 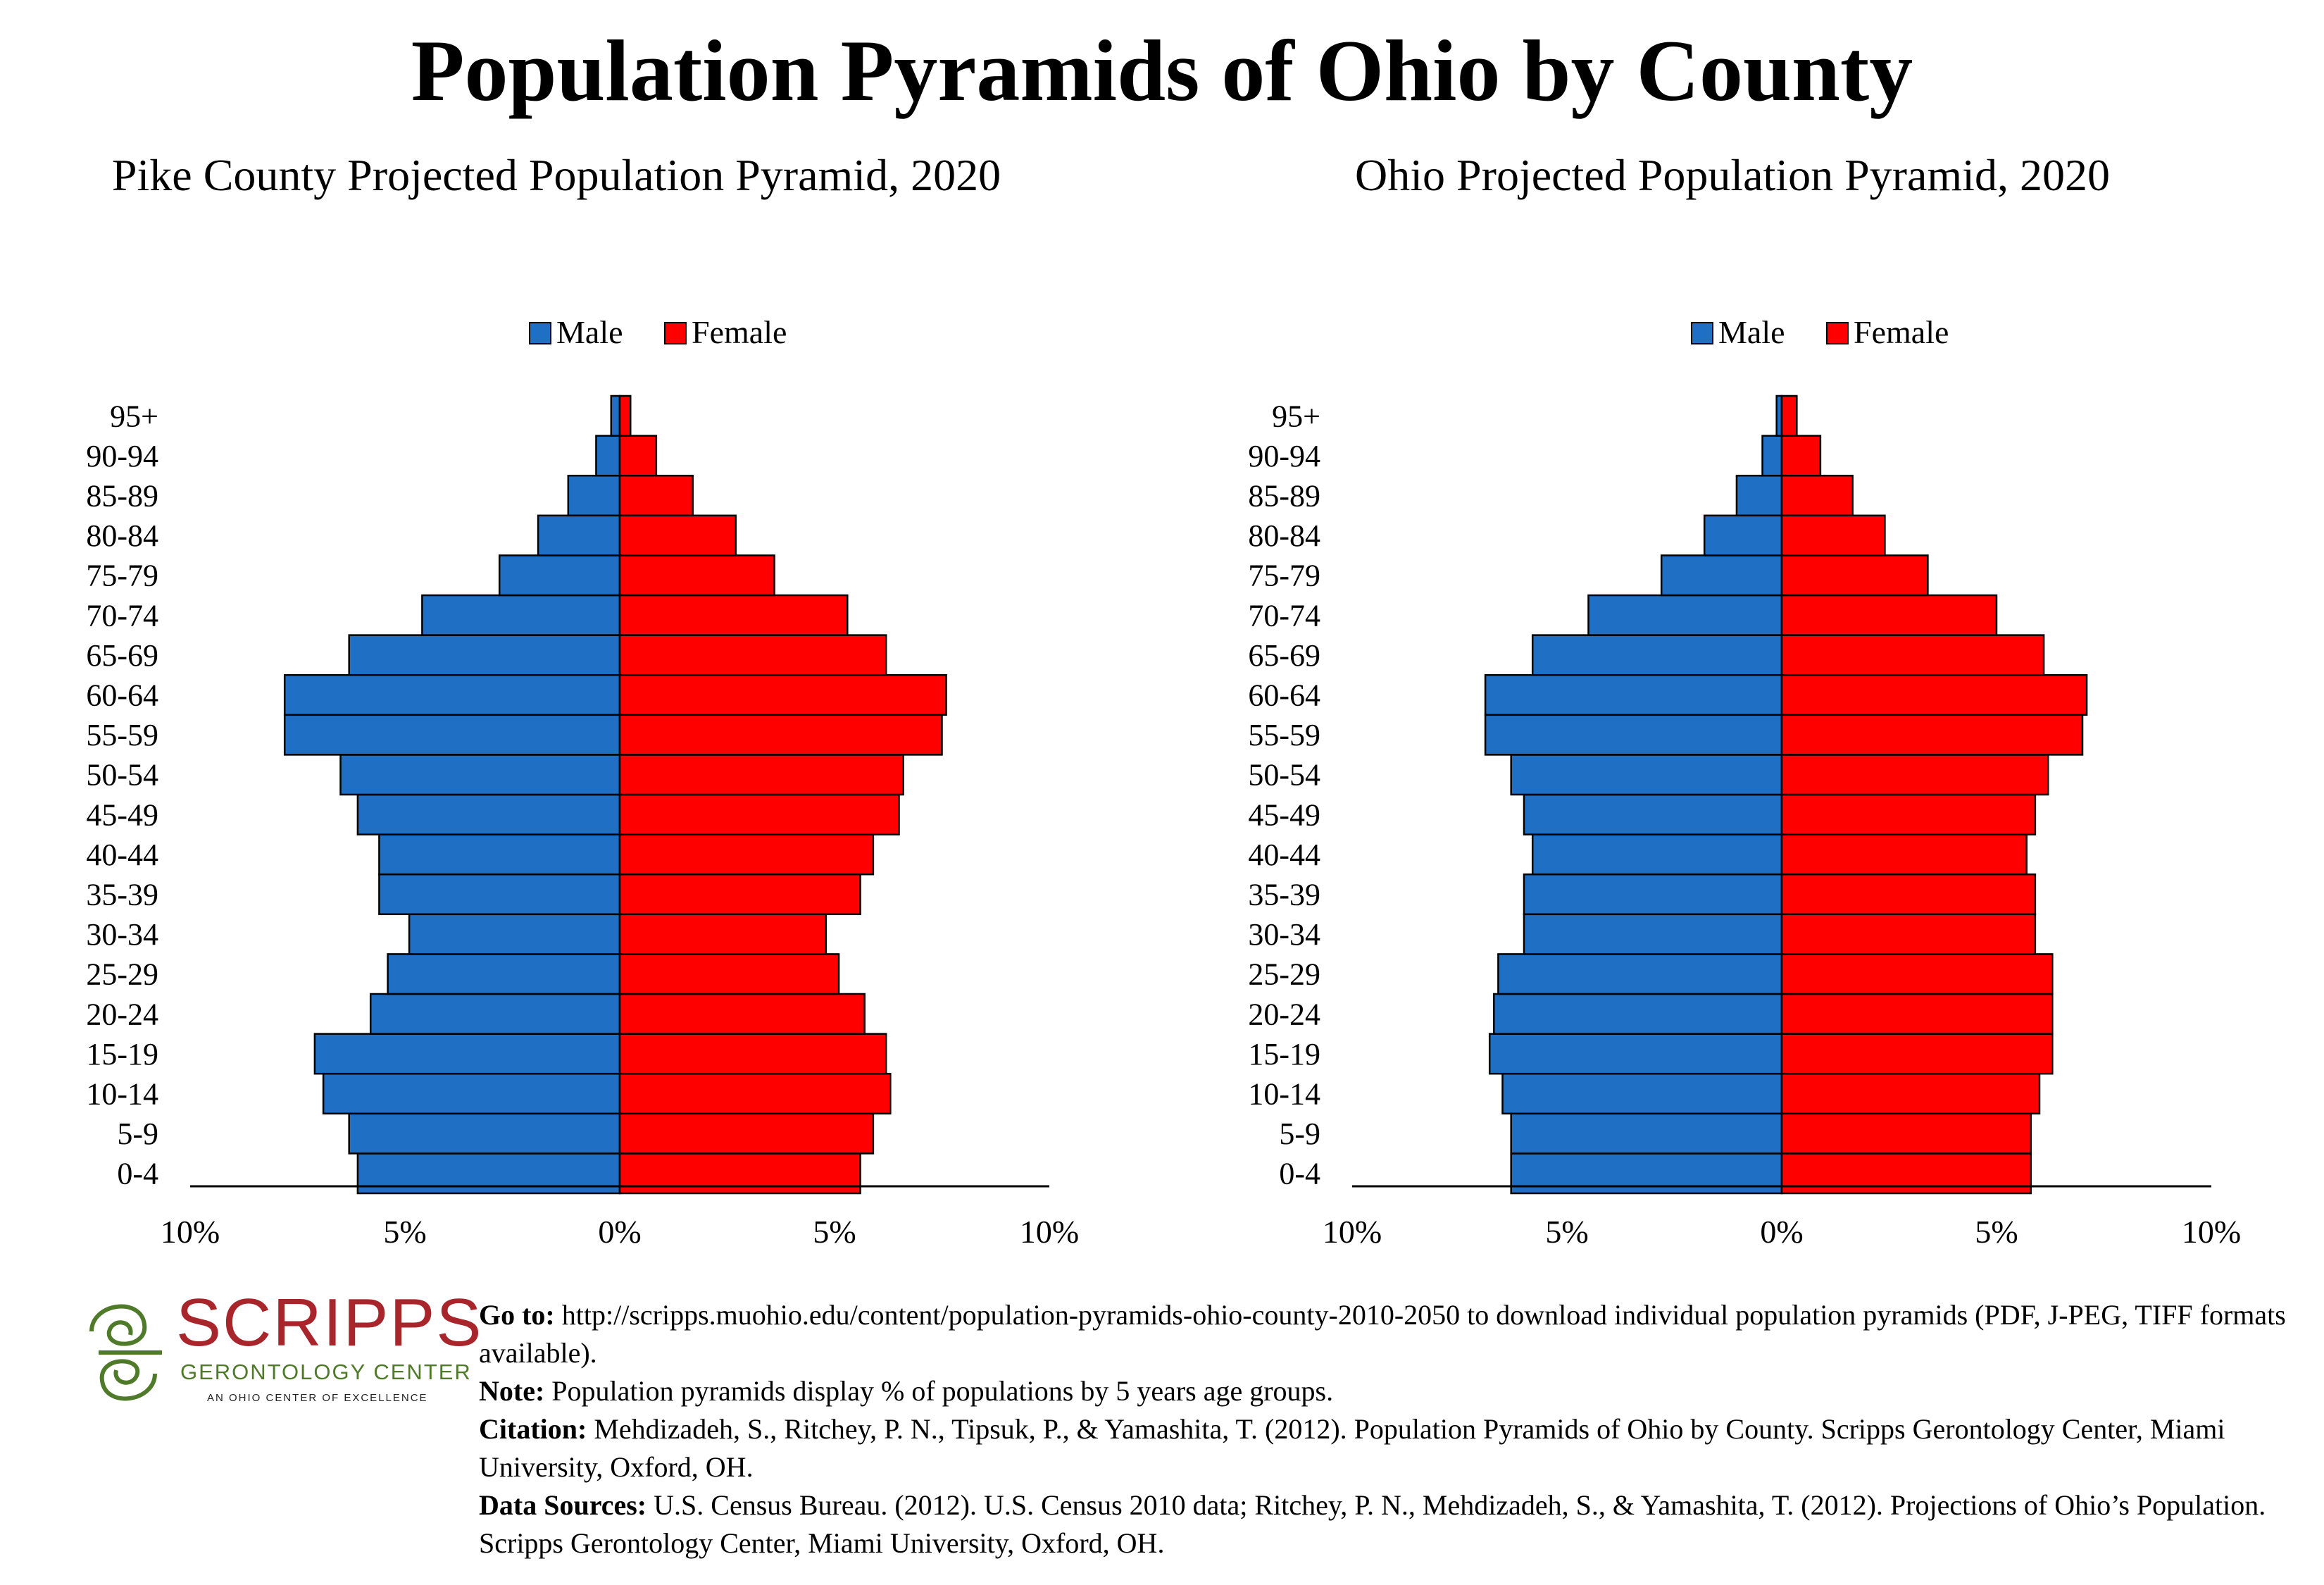 What do you see at coordinates (1299, 1174) in the screenshot?
I see `age-label-0-4: 0-4` at bounding box center [1299, 1174].